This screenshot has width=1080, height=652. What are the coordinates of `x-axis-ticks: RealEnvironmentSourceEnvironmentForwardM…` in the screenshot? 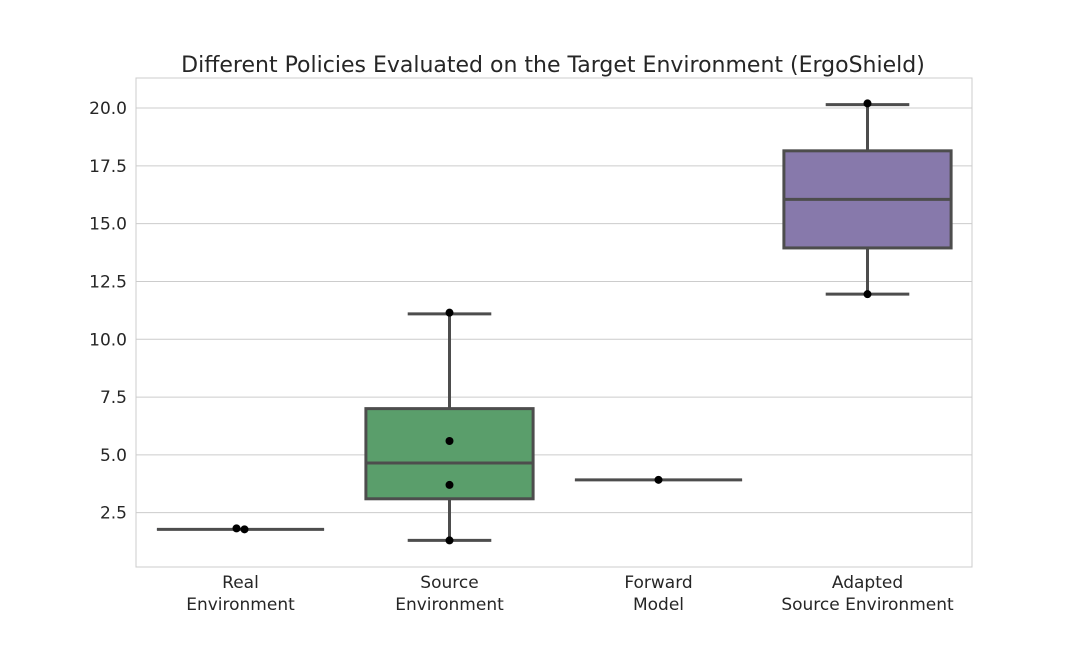 It's located at (570, 594).